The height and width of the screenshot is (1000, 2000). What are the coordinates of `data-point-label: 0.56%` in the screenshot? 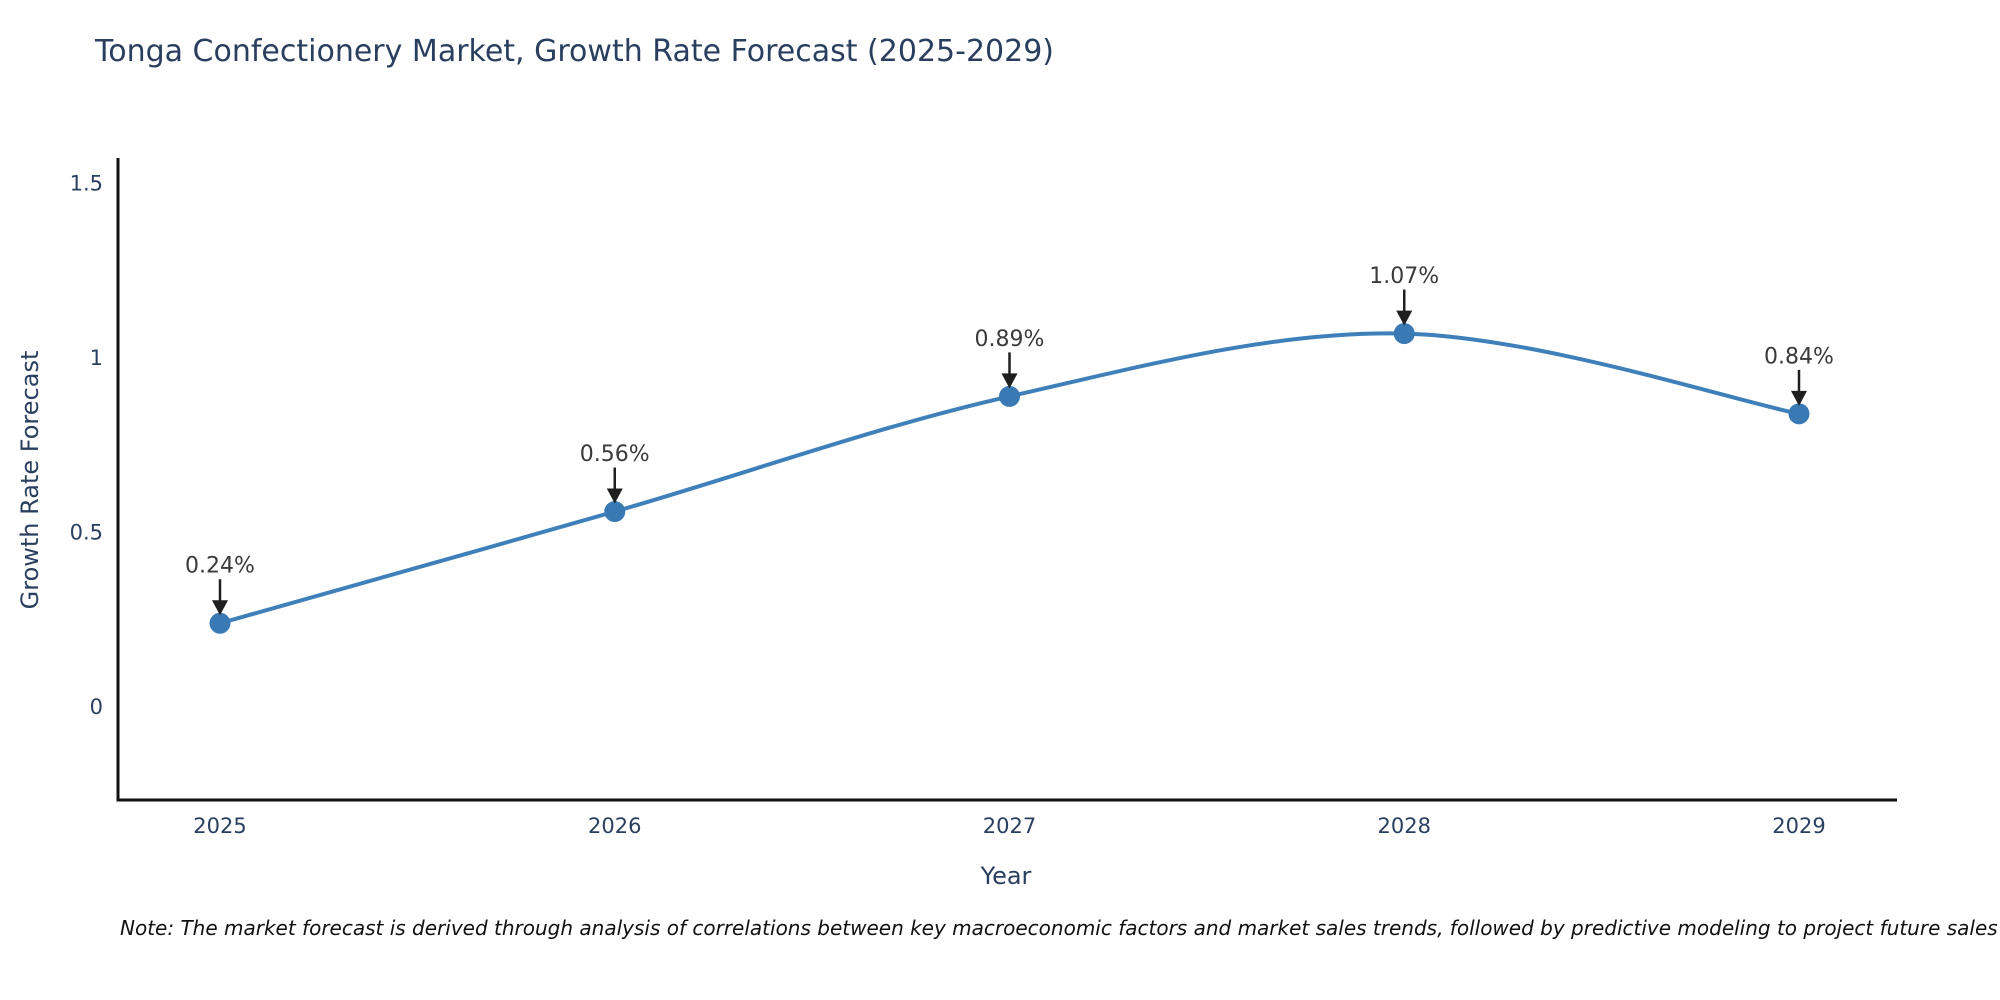 It's located at (615, 454).